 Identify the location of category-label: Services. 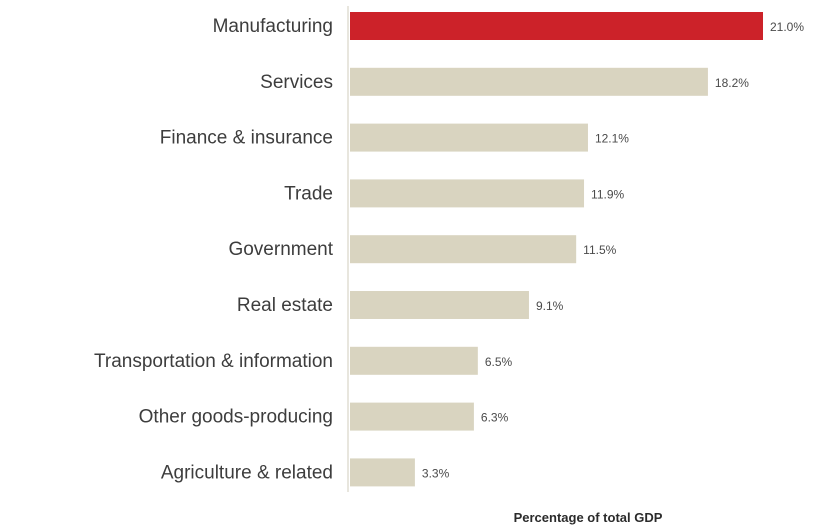
(296, 82).